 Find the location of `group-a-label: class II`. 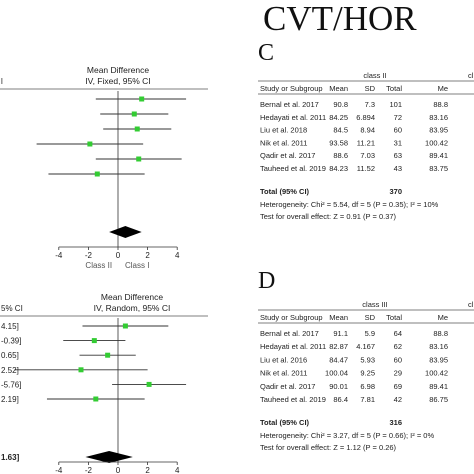

group-a-label: class II is located at coordinates (374, 75).